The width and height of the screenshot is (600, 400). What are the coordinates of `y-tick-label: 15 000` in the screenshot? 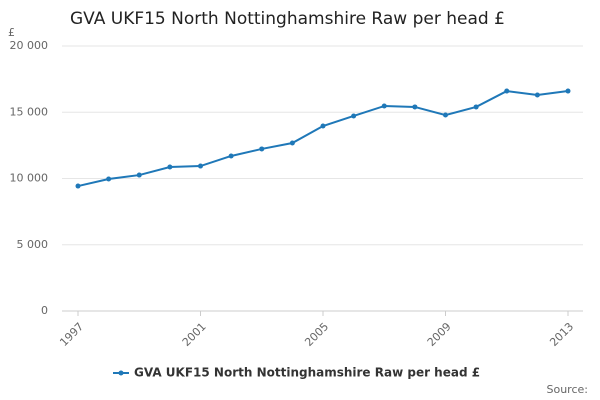 It's located at (29, 111).